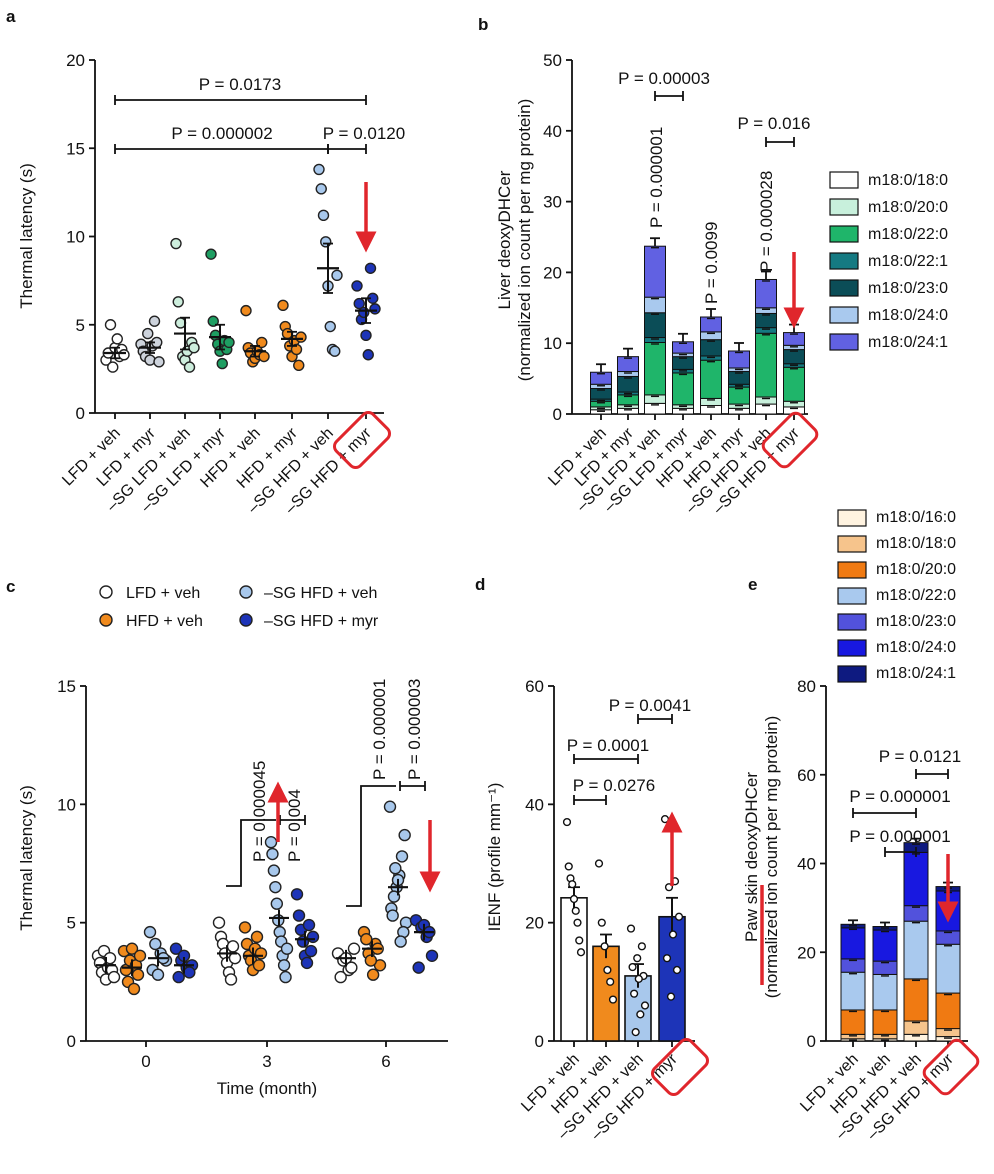 This screenshot has height=1174, width=994. I want to click on b-legend-label-2: m18:0/20:0, so click(908, 207).